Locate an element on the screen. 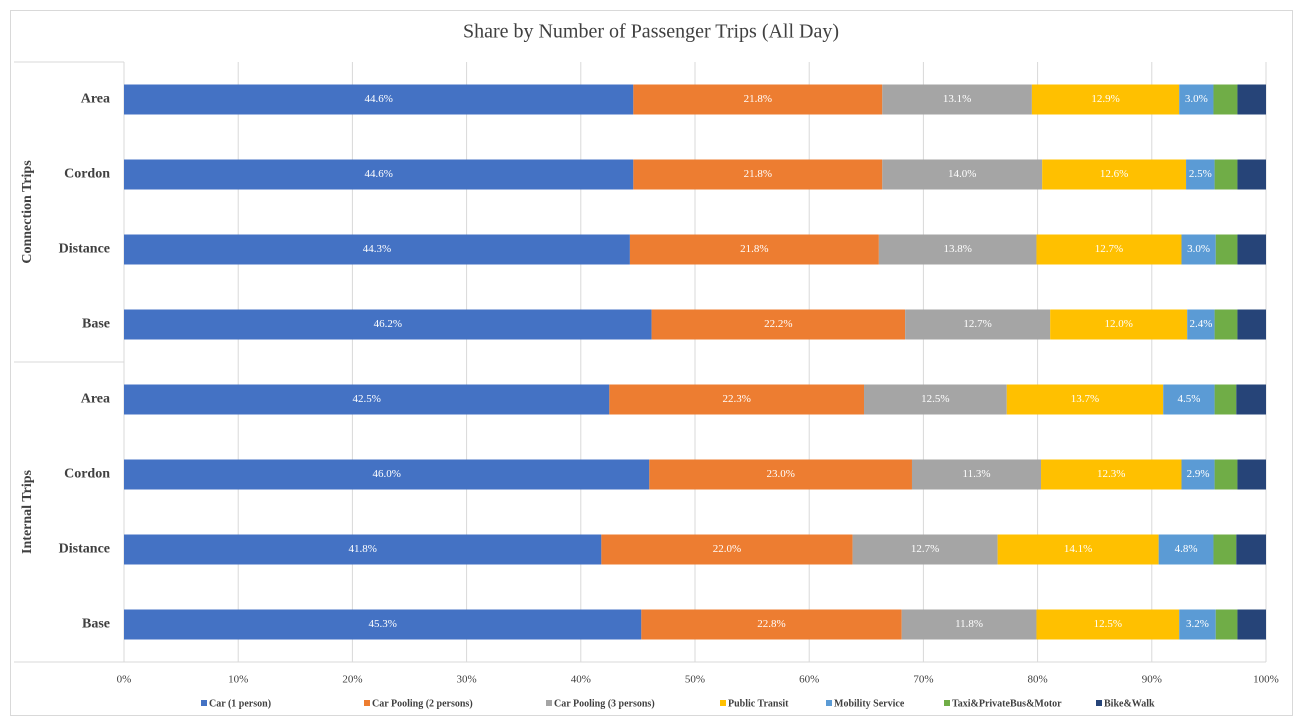 The height and width of the screenshot is (724, 1303). legend-label: Mobility Service is located at coordinates (869, 703).